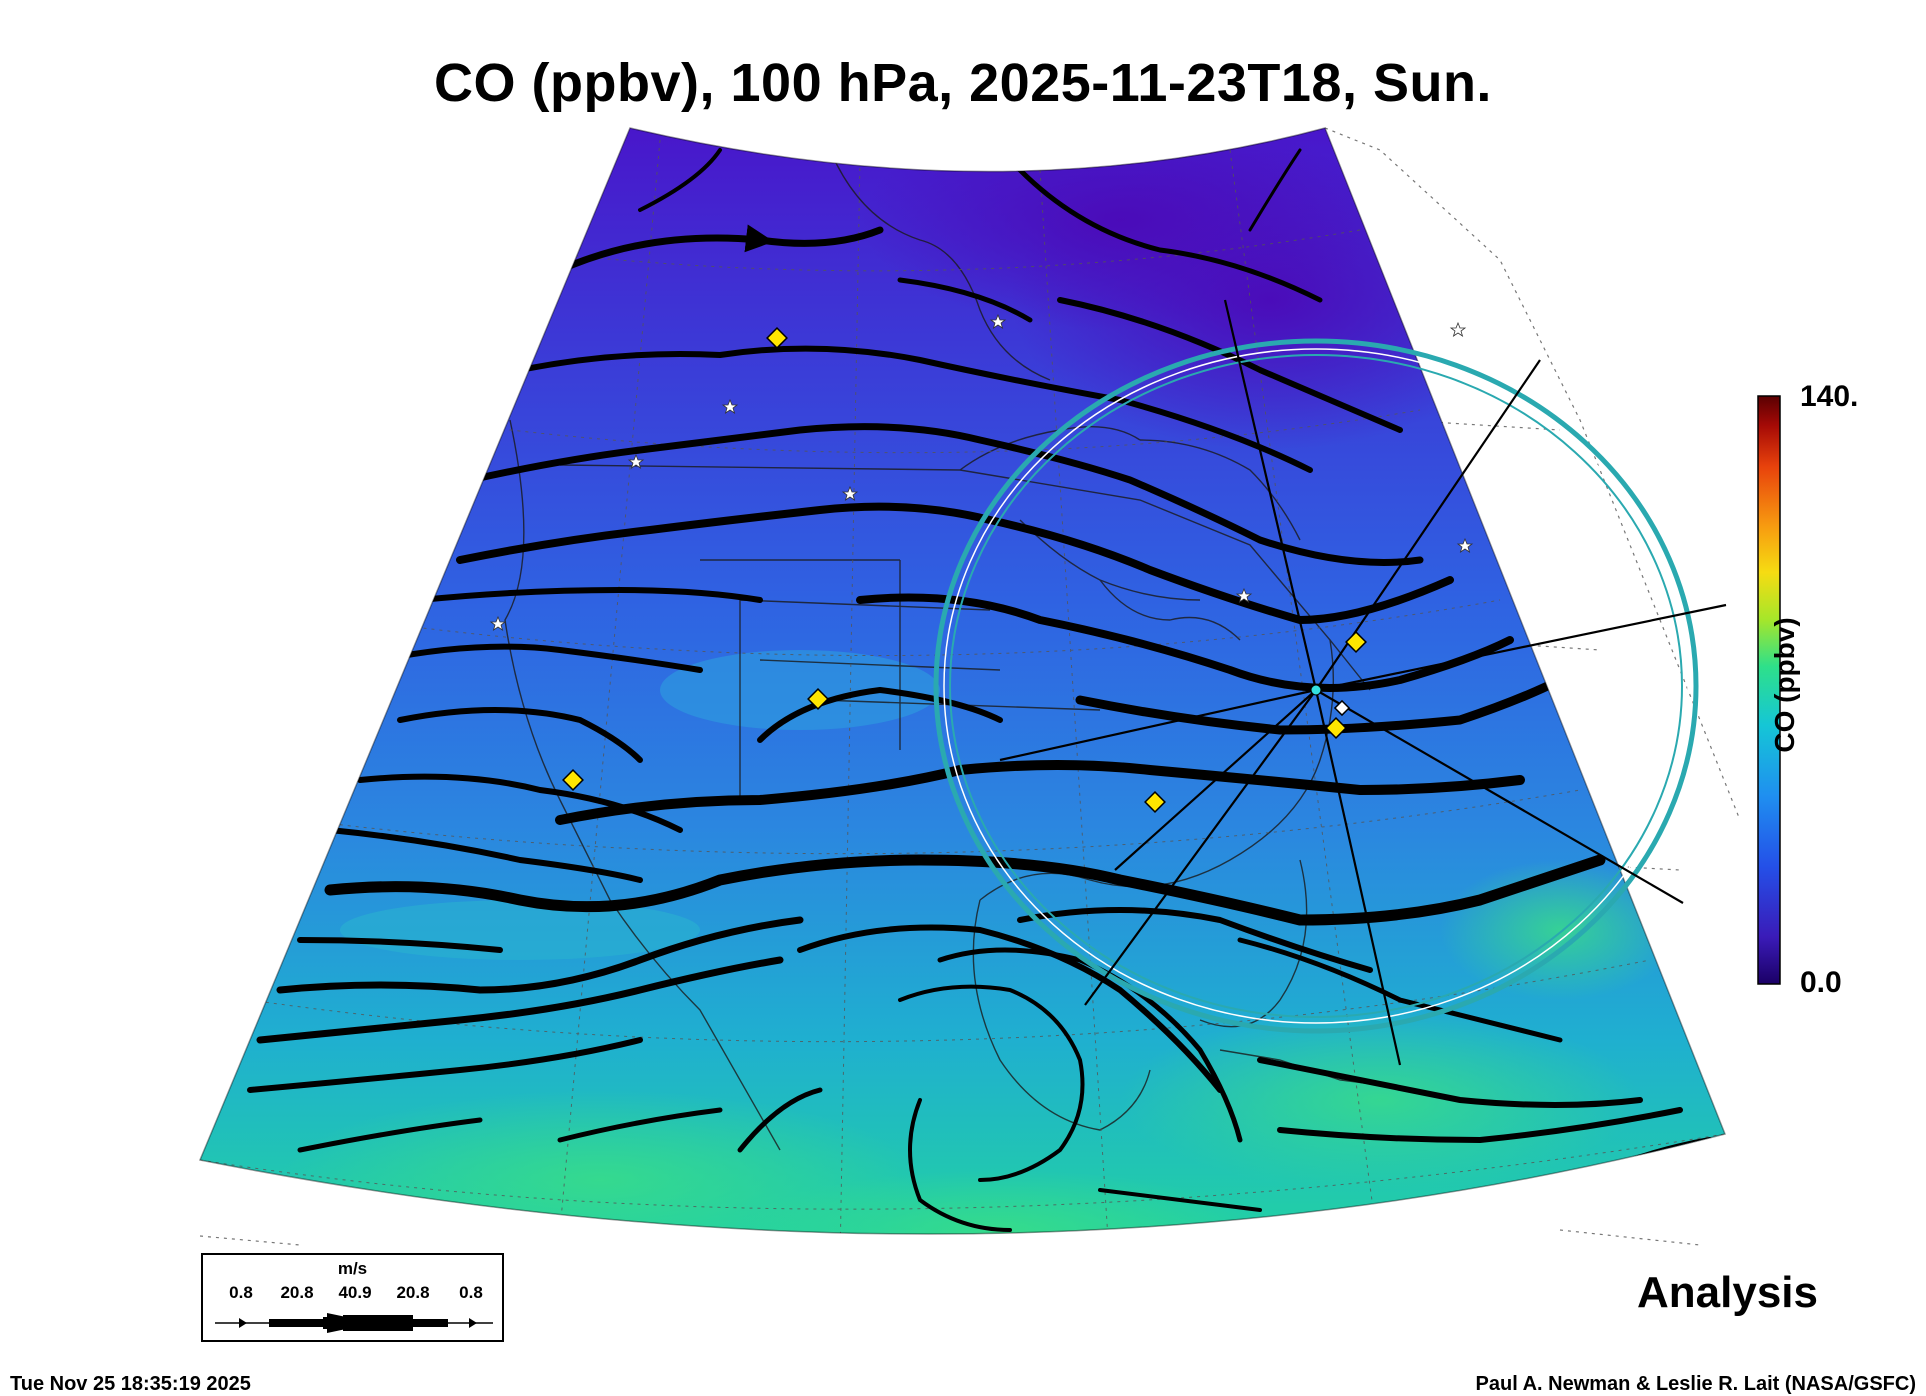 This screenshot has height=1396, width=1926. I want to click on product-label: Analysis, so click(1727, 1292).